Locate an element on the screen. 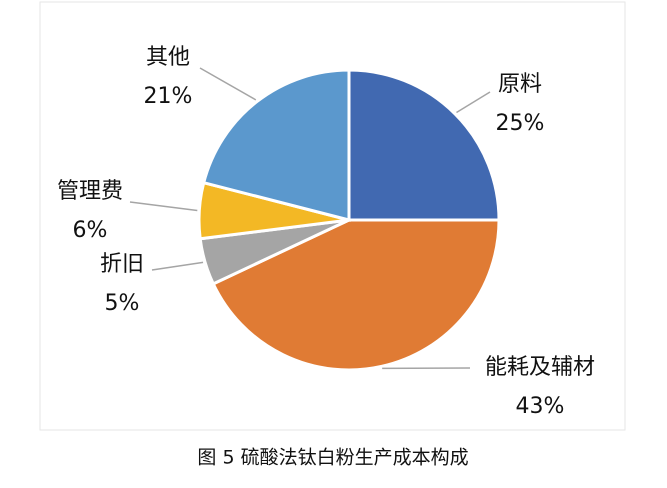  slice-label: 折旧 is located at coordinates (122, 264).